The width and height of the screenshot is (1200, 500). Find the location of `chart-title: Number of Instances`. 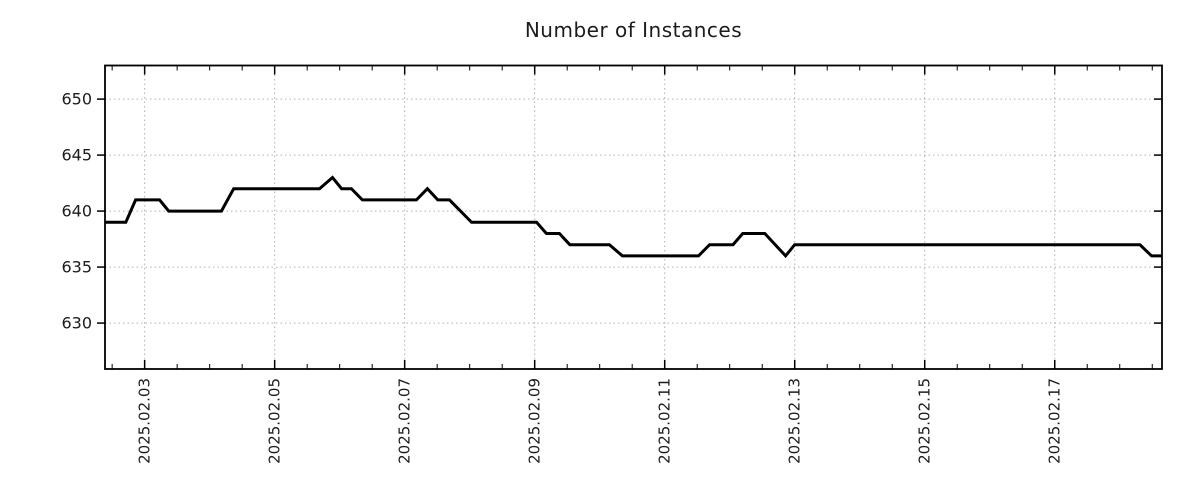

chart-title: Number of Instances is located at coordinates (633, 30).